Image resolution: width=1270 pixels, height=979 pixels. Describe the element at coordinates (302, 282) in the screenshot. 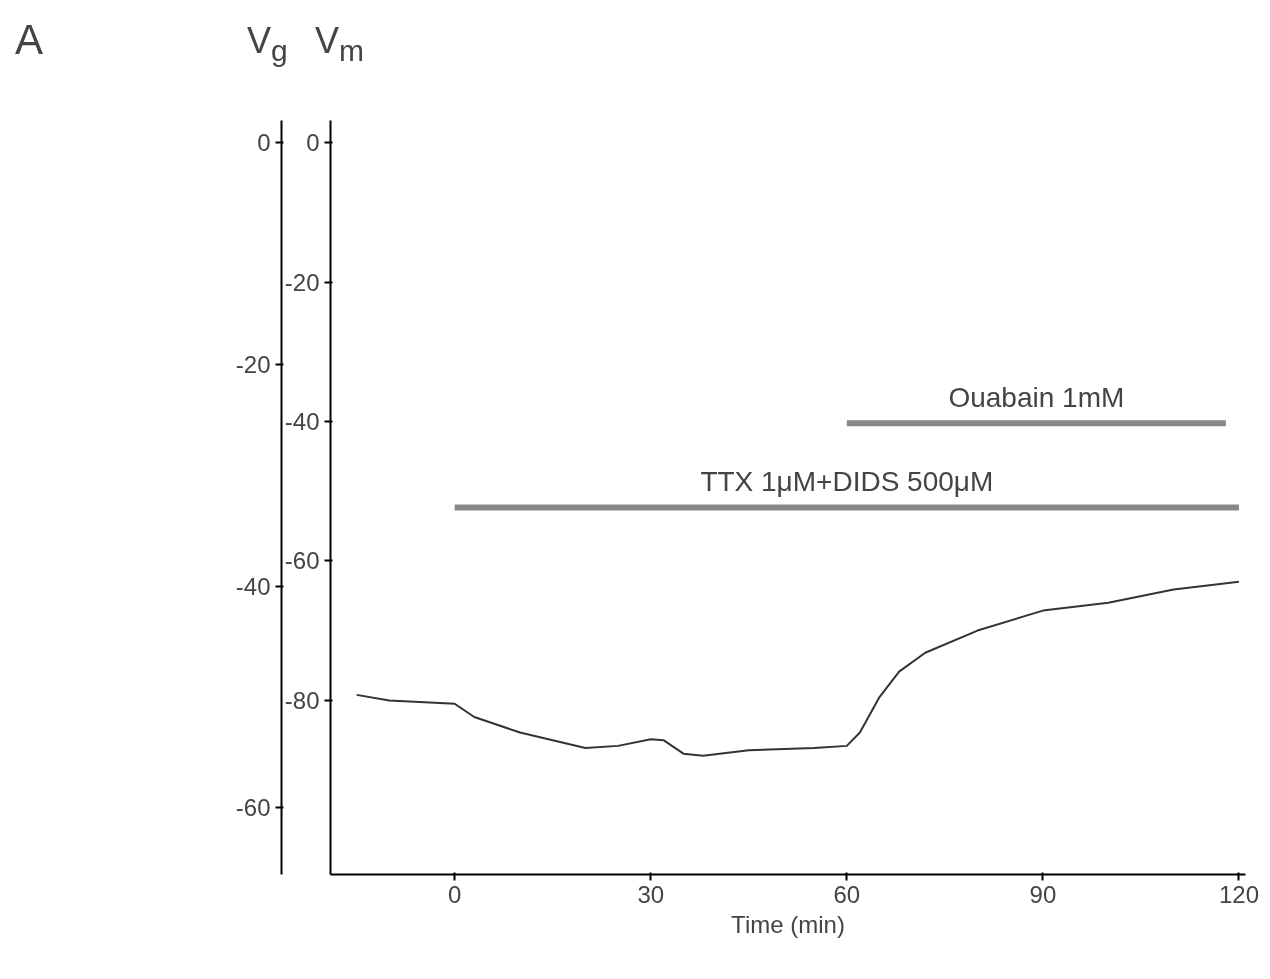

I see `y2-tick-label: -20` at that location.